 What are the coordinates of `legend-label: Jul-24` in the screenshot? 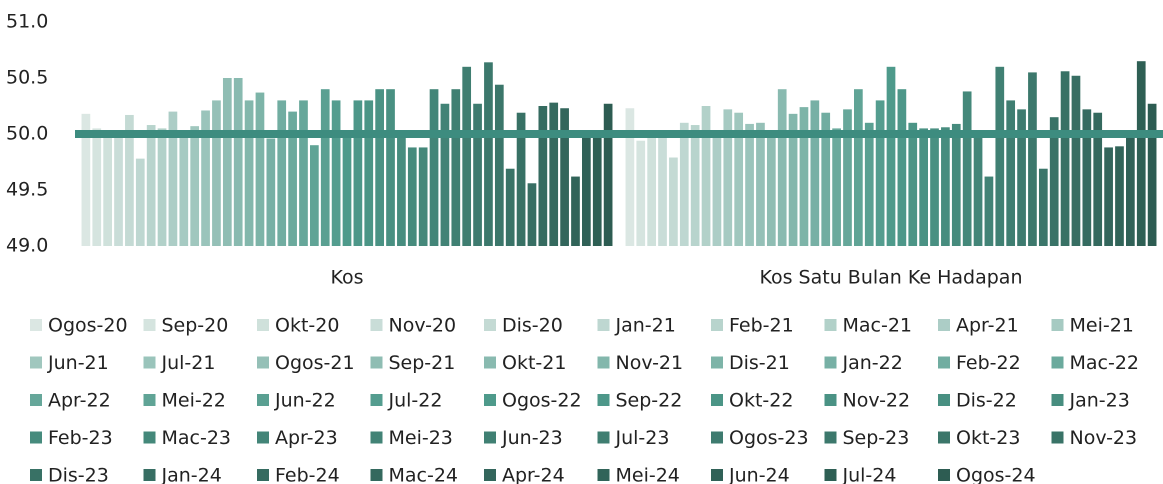 It's located at (869, 474).